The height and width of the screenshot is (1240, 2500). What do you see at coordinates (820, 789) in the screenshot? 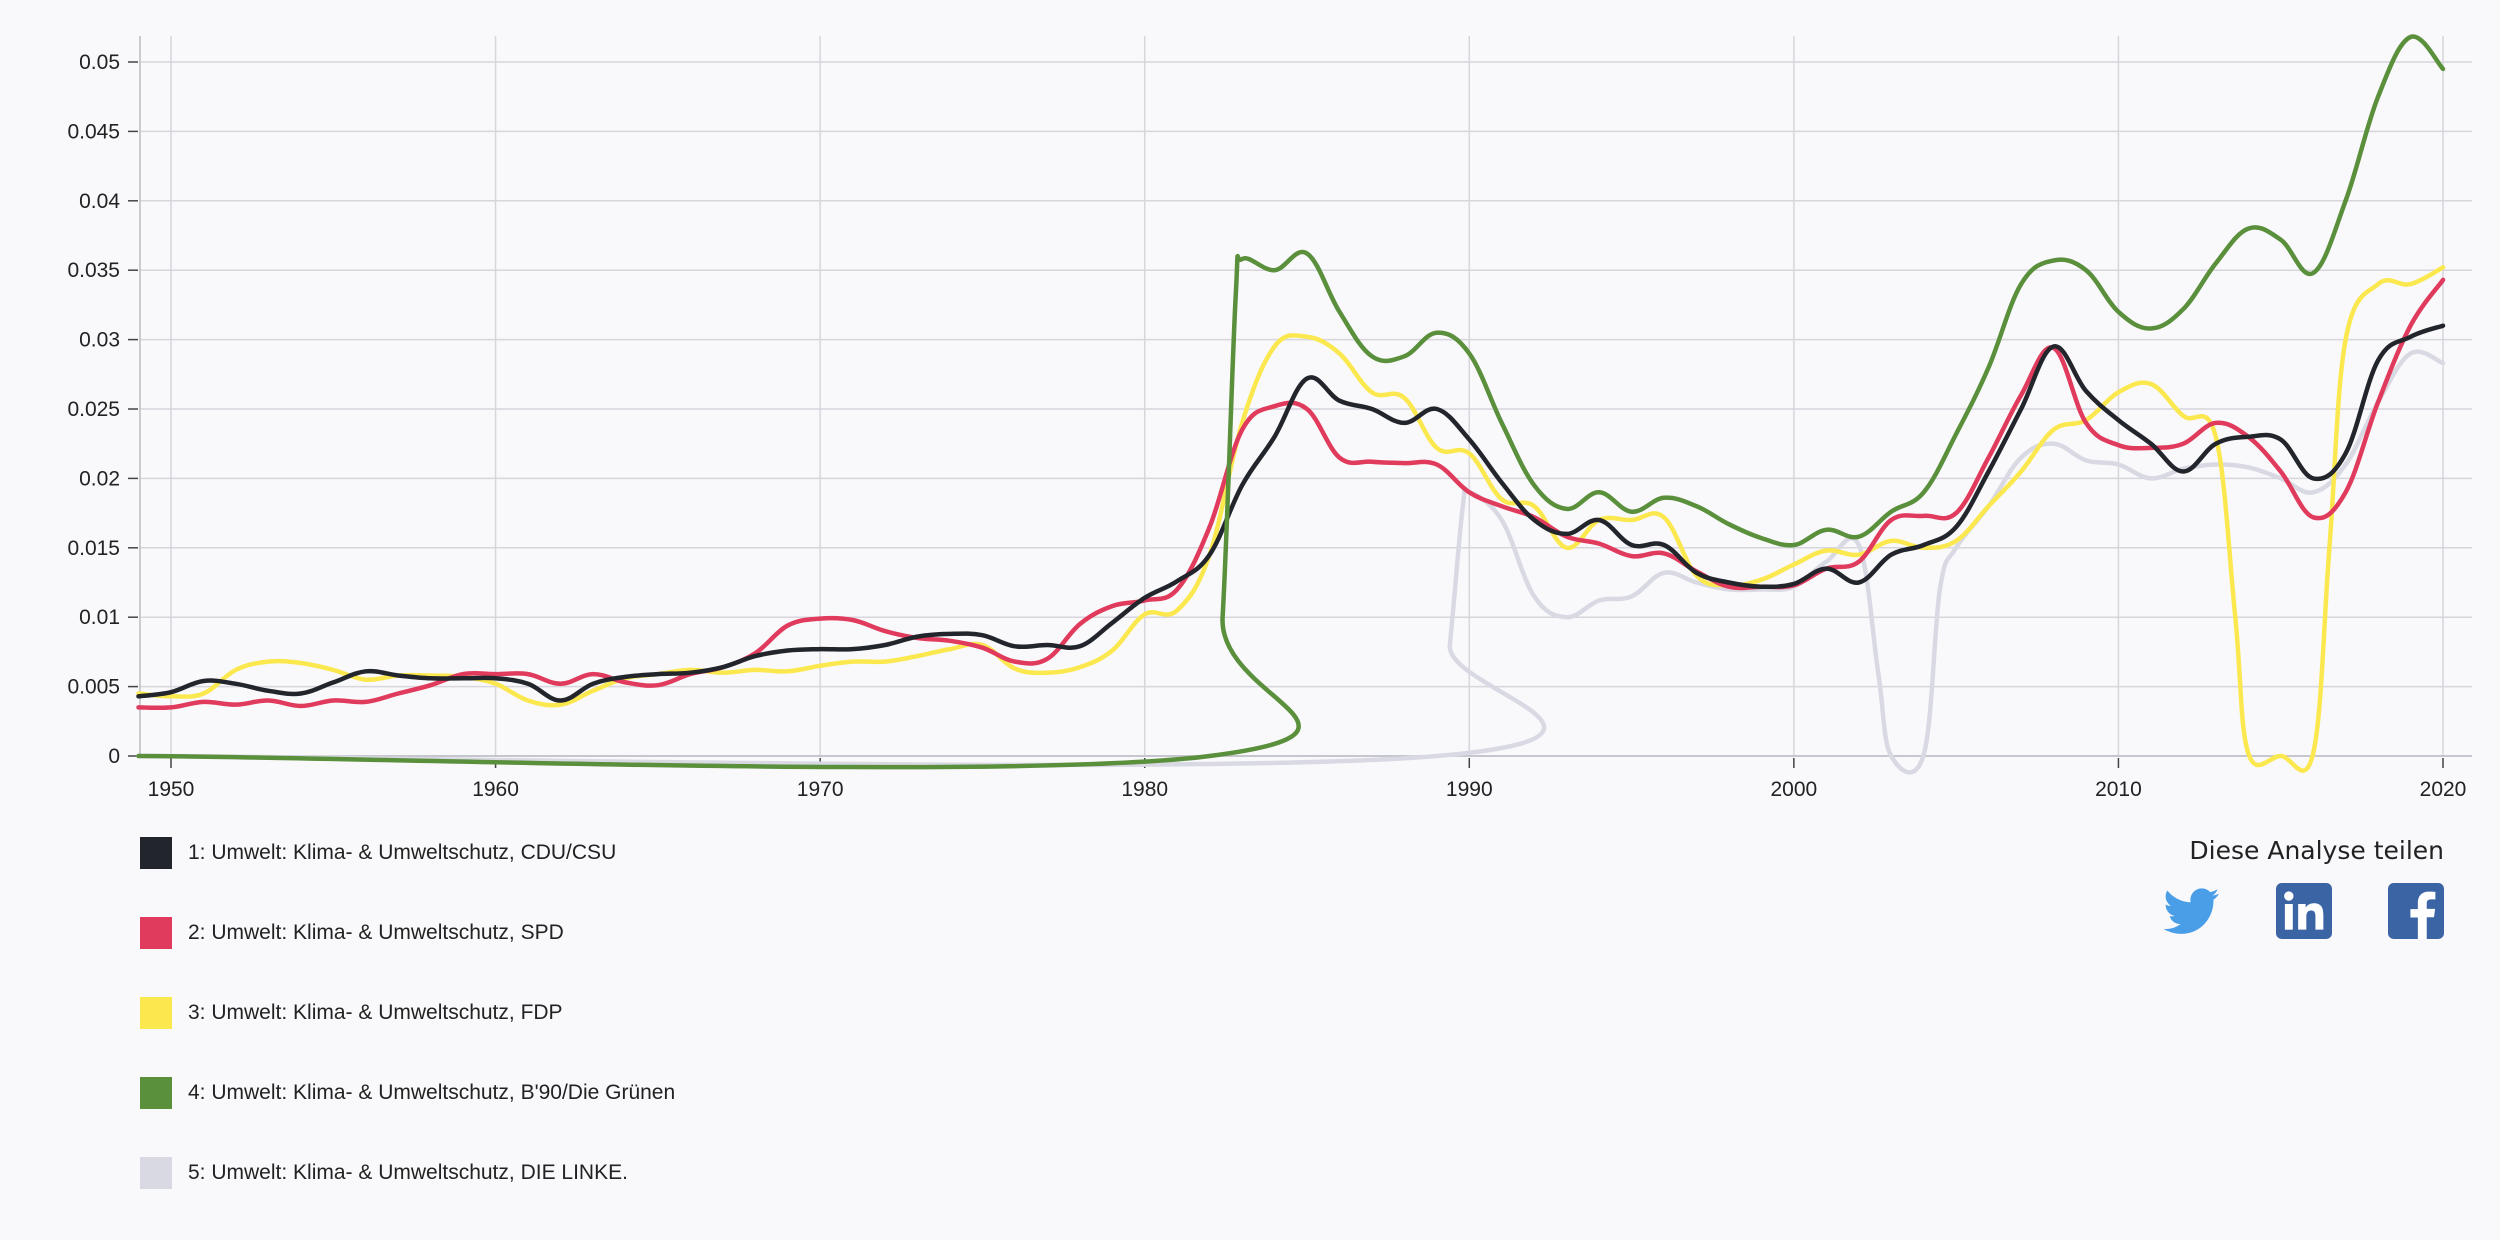
I see `x-tick-label: 1970` at bounding box center [820, 789].